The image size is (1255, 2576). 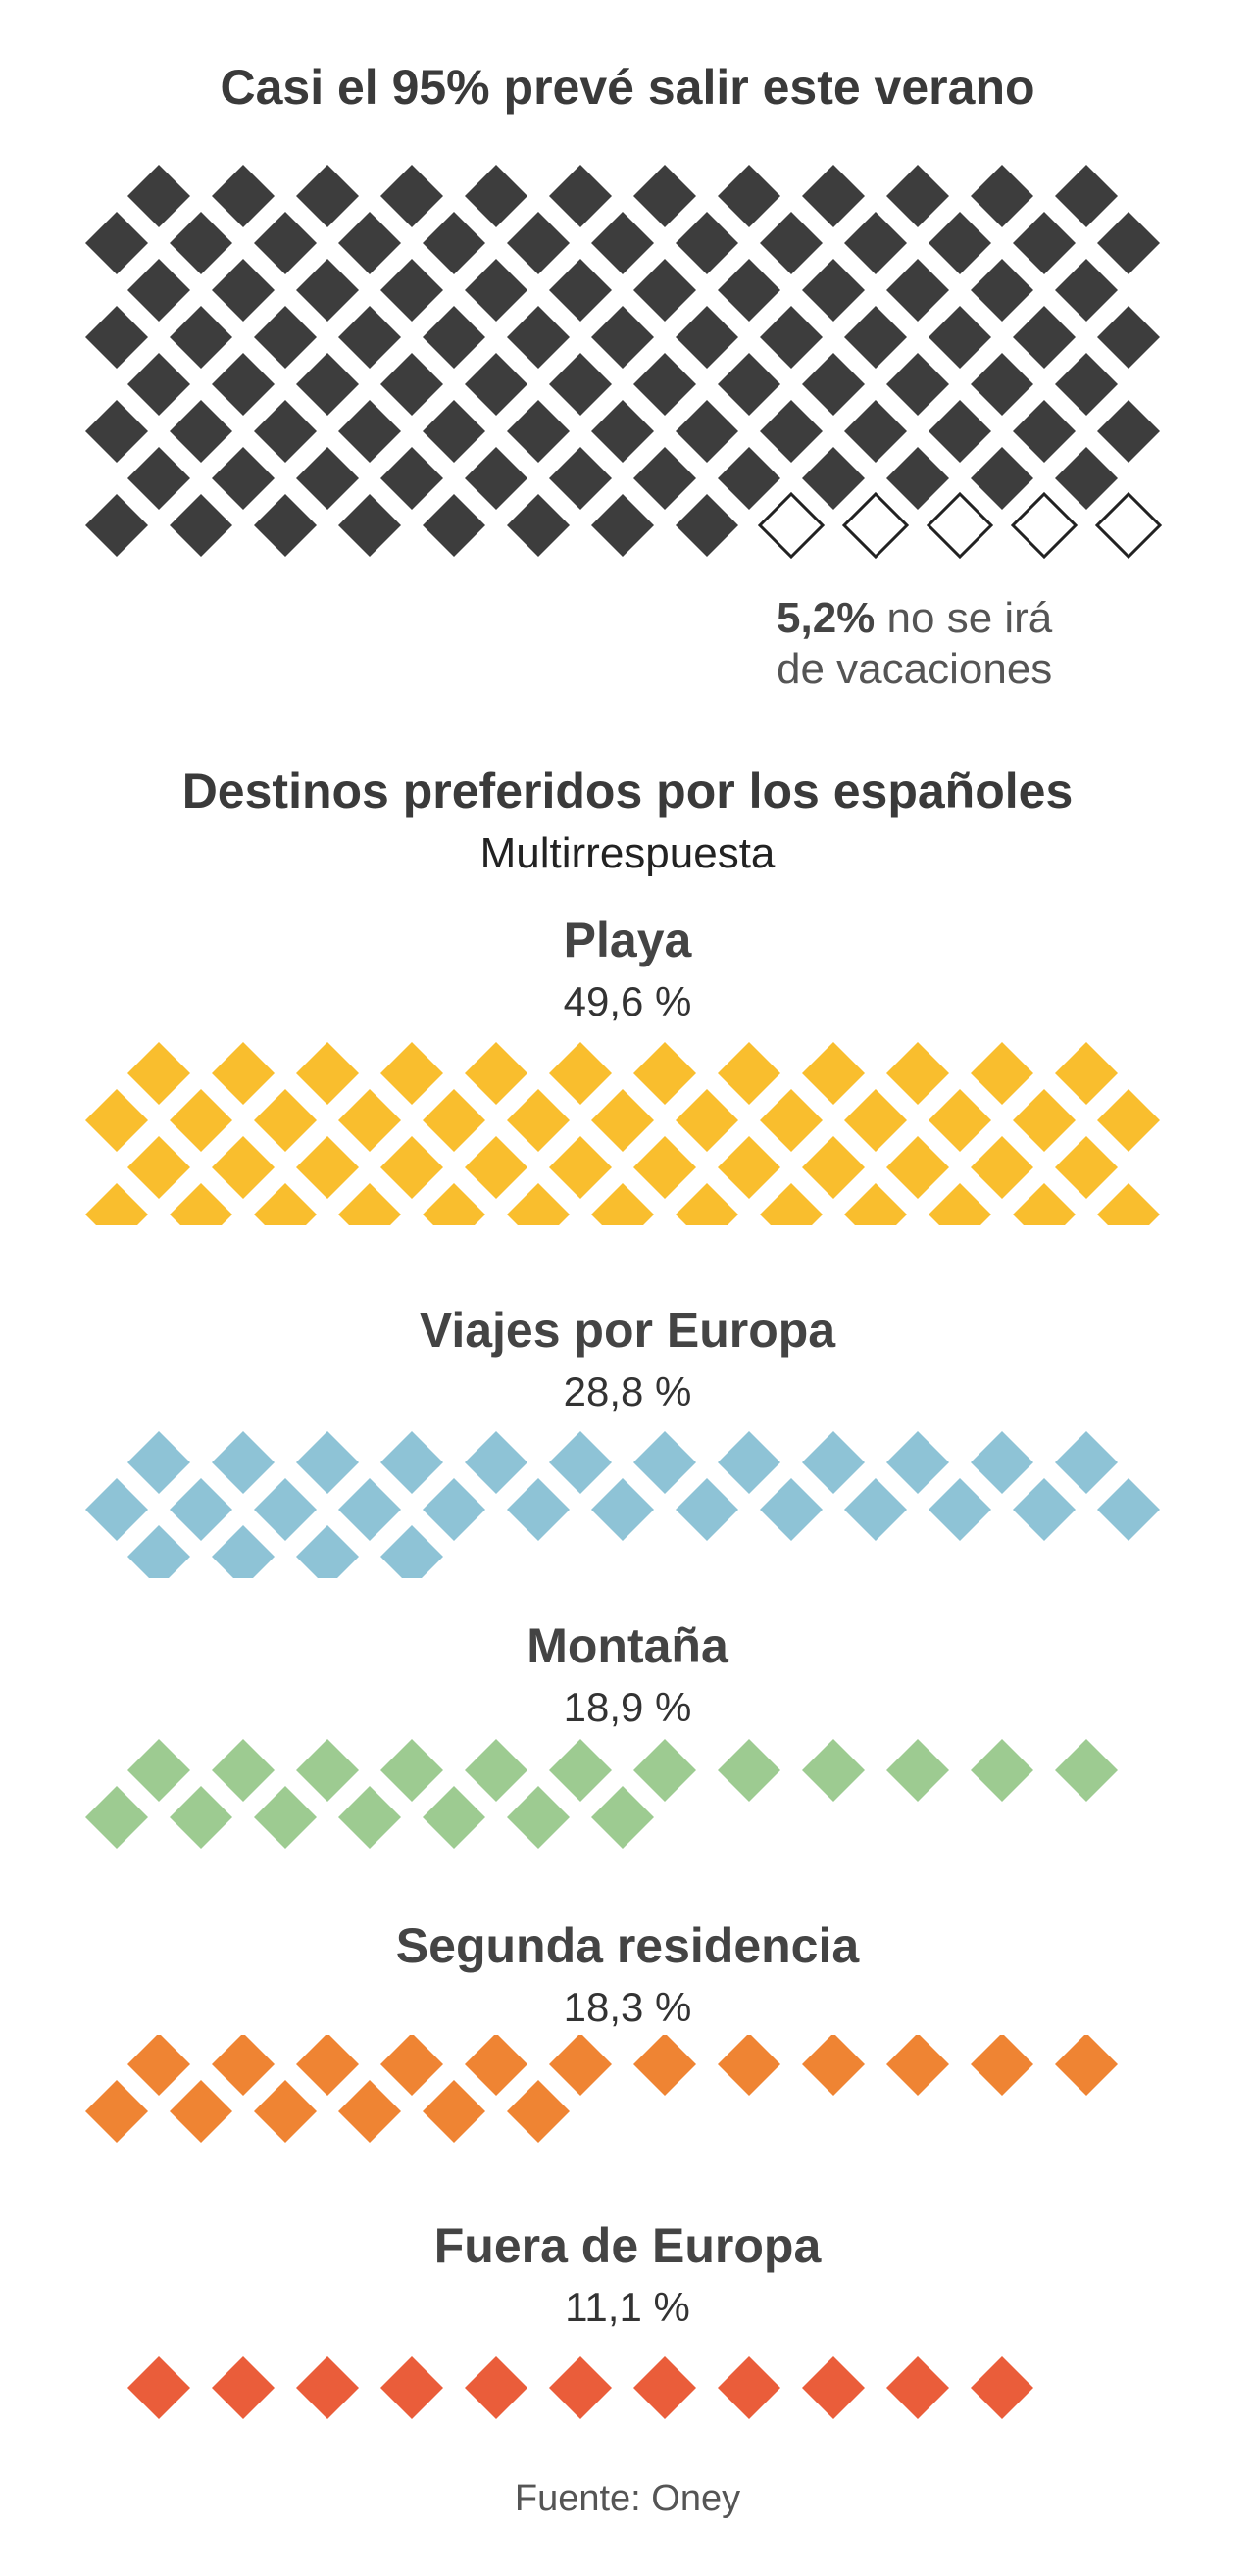 What do you see at coordinates (627, 940) in the screenshot?
I see `category-title-playa: Playa` at bounding box center [627, 940].